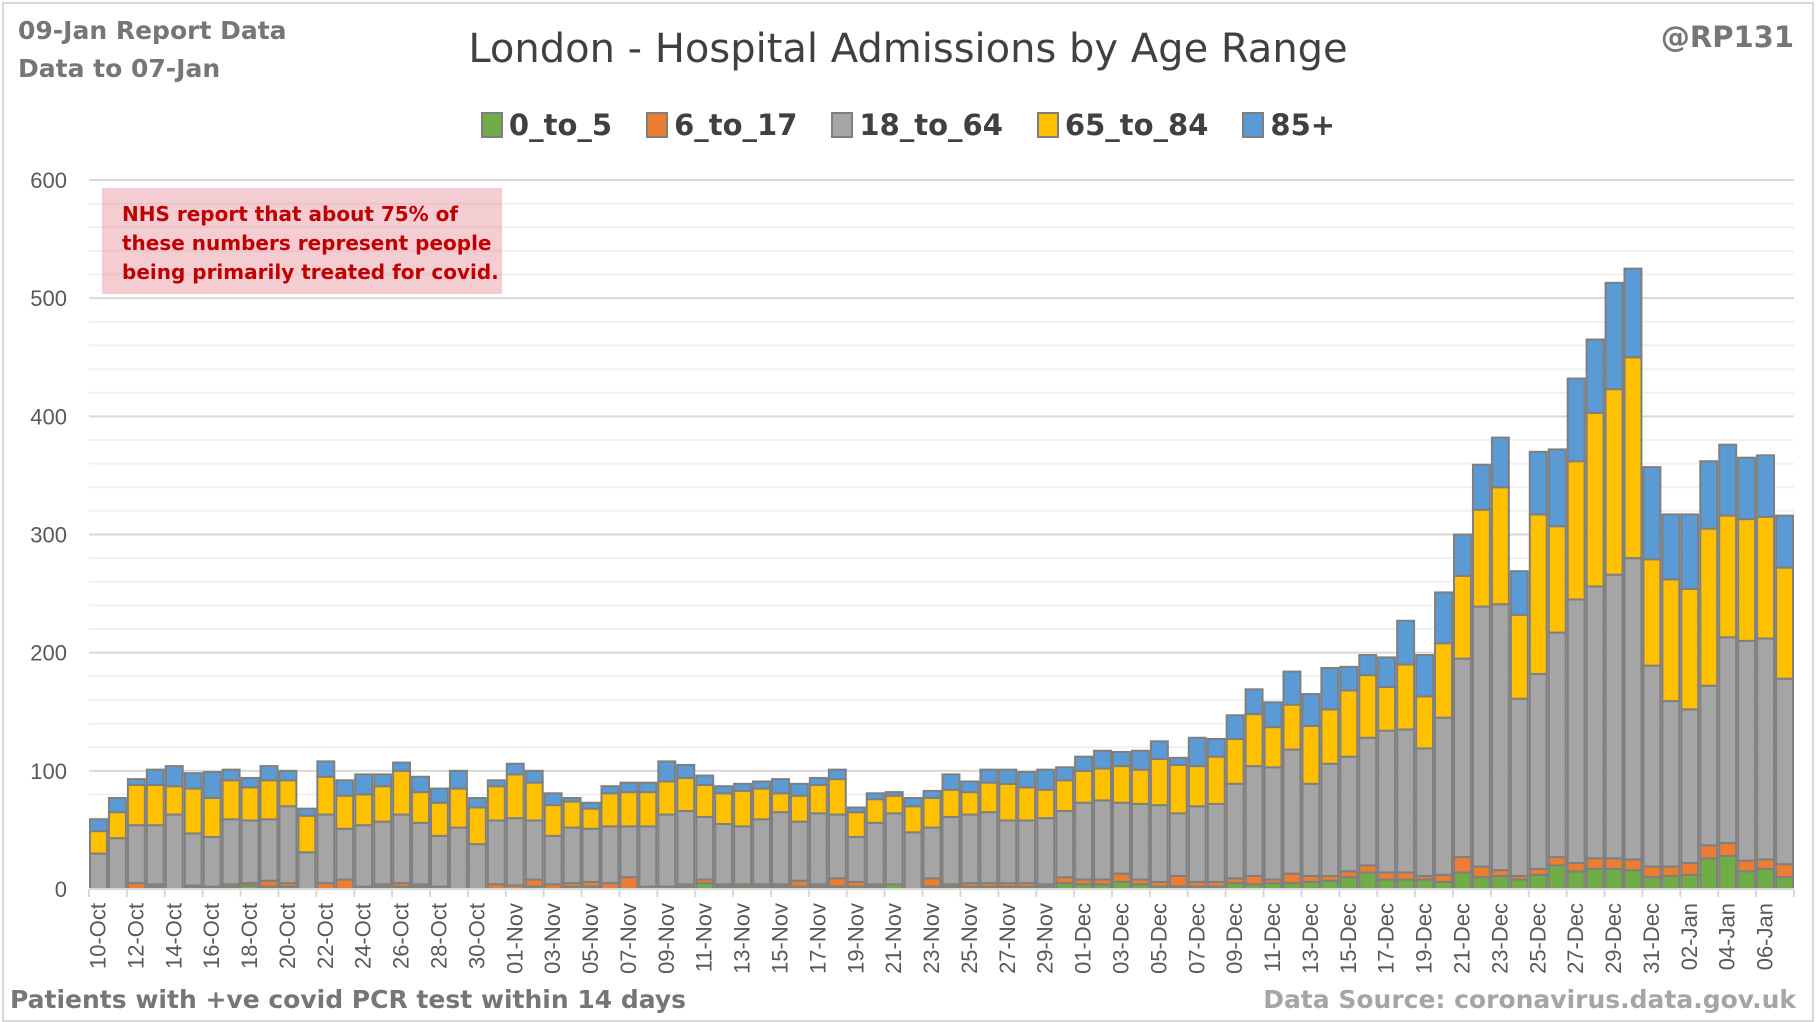  What do you see at coordinates (491, 125) in the screenshot?
I see `legend-swatch` at bounding box center [491, 125].